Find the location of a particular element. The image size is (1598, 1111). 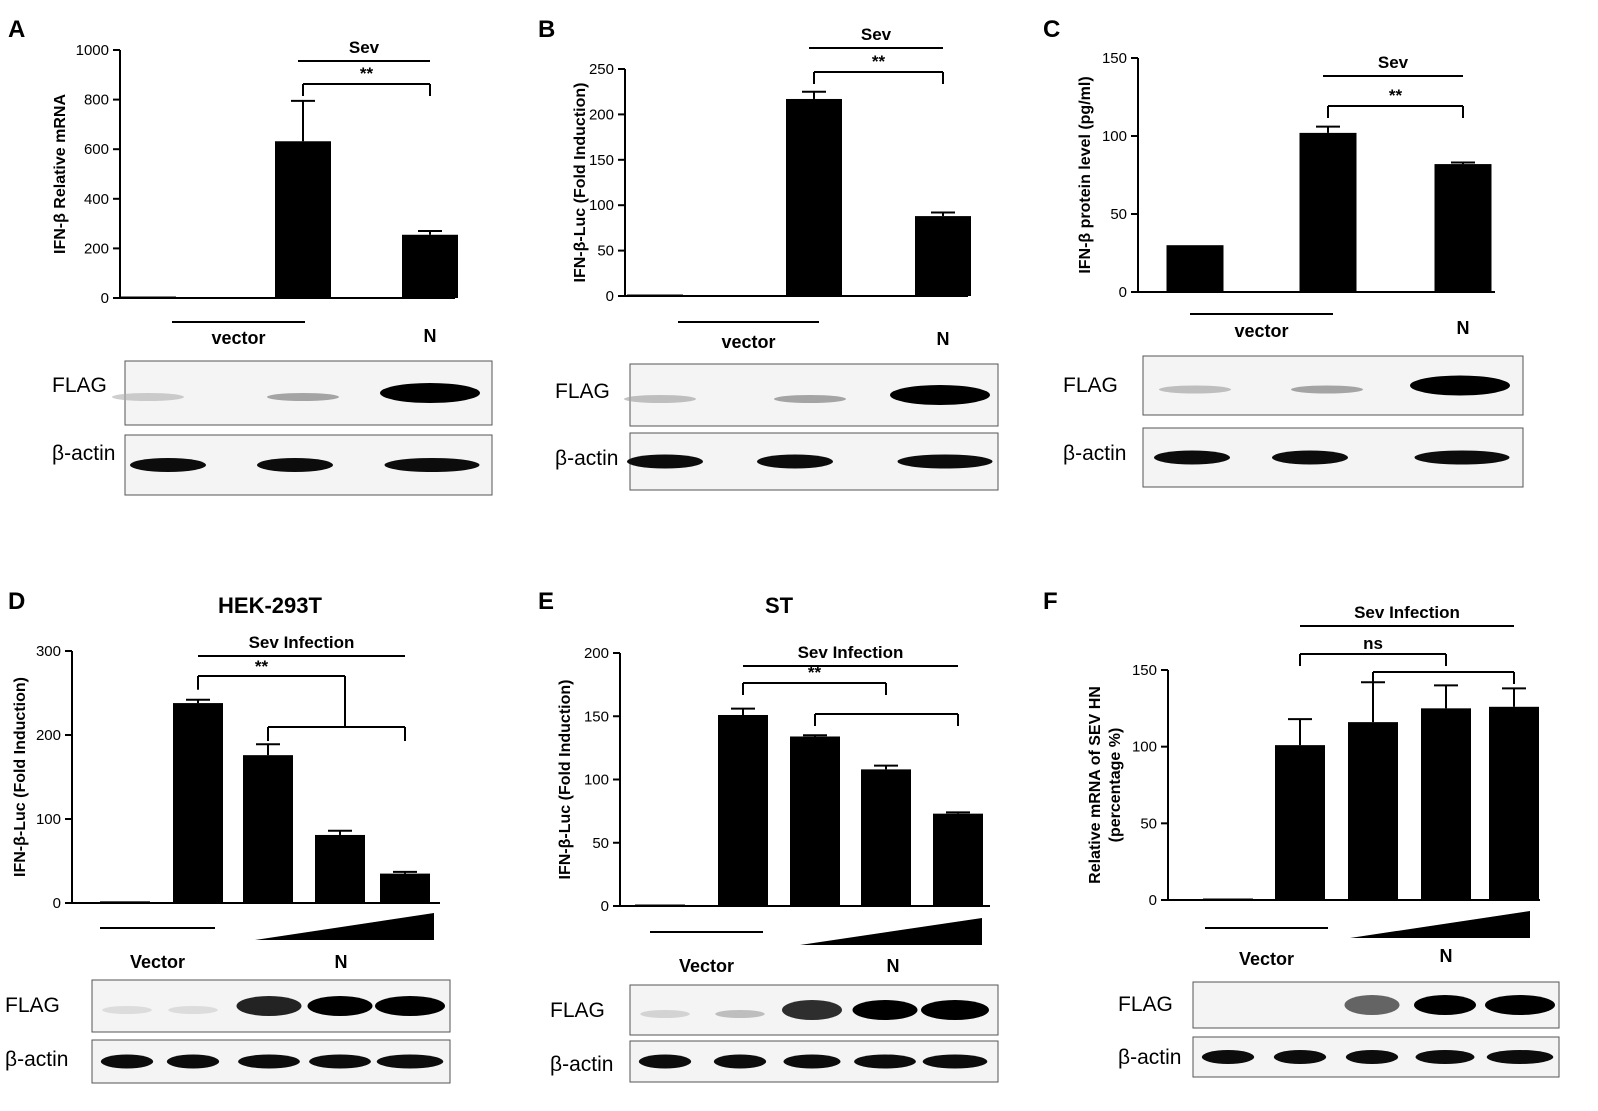

panel-letter: D is located at coordinates (16, 601).